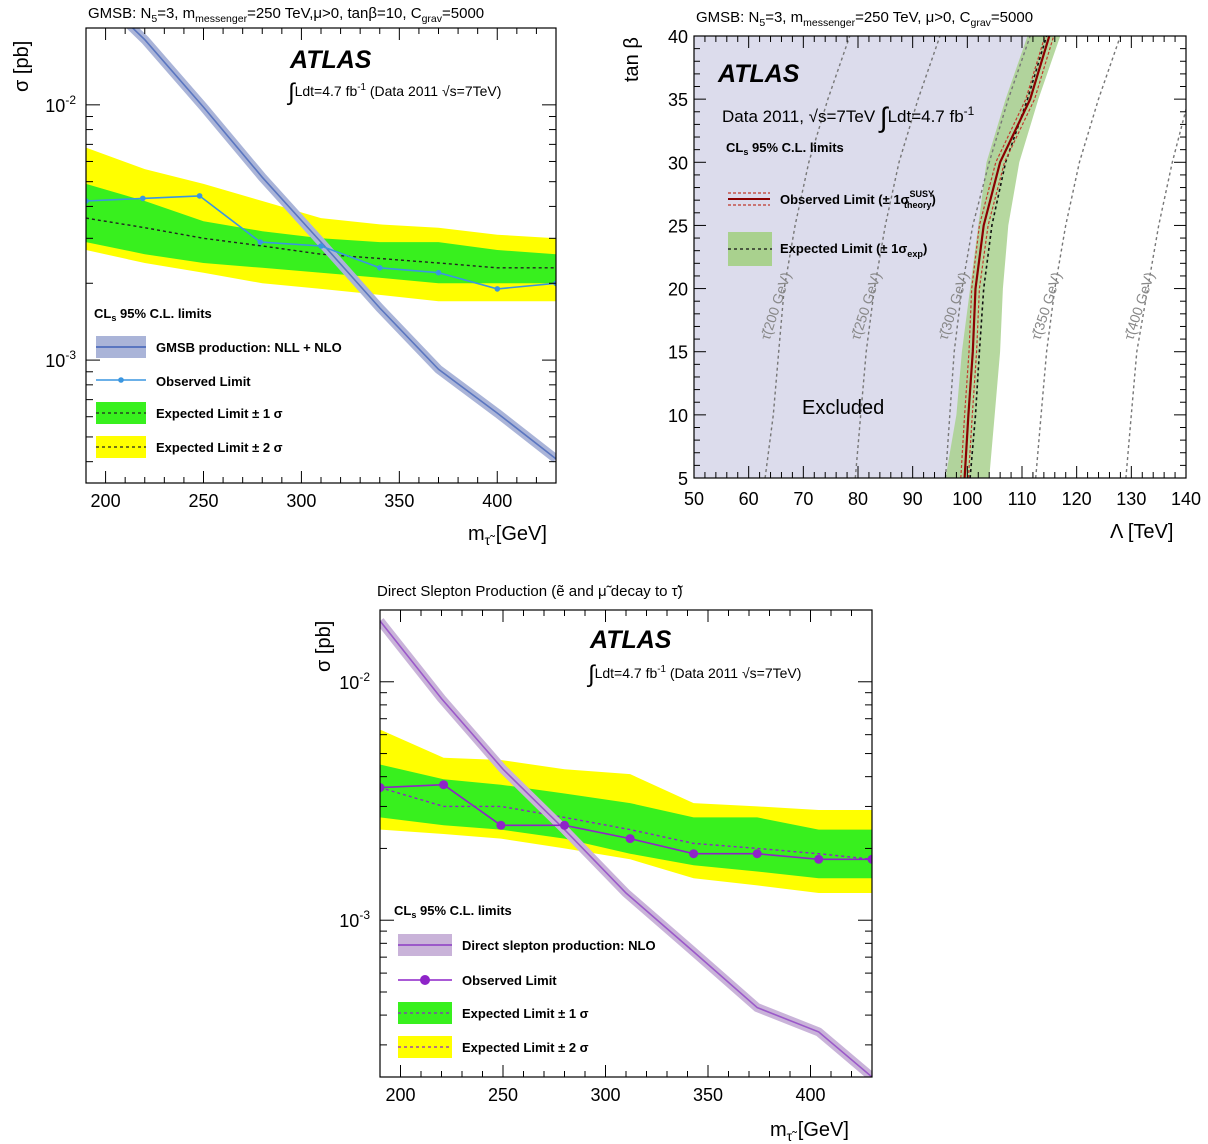 This screenshot has height=1144, width=1208. What do you see at coordinates (1141, 532) in the screenshot?
I see `x-axis-label: Λ [TeV]` at bounding box center [1141, 532].